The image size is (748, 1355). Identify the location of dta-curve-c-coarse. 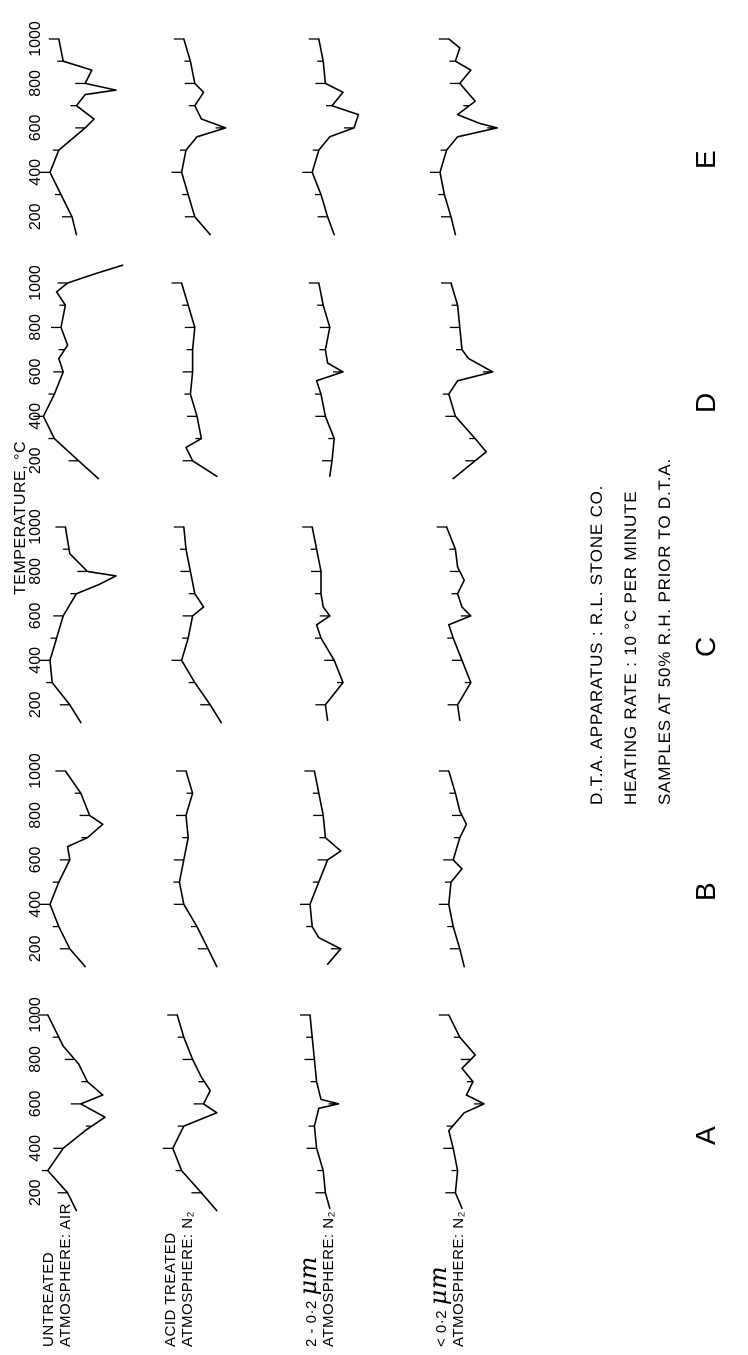
(327, 624).